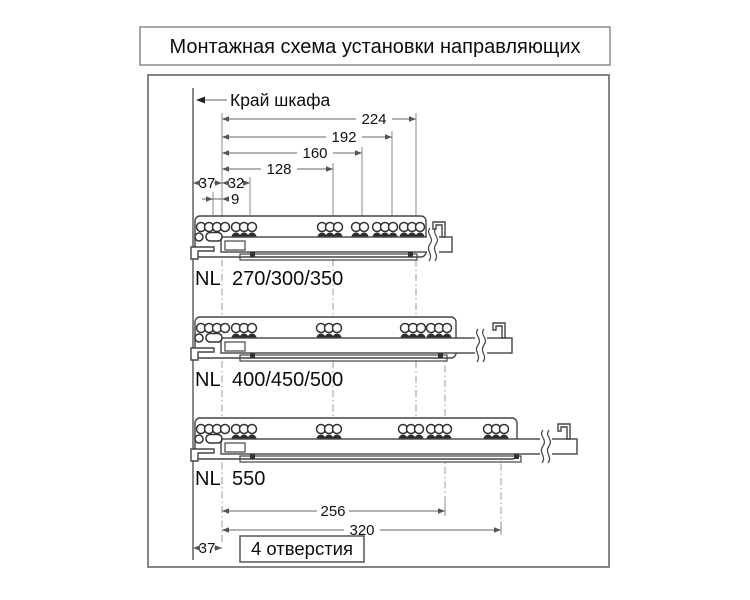 This screenshot has height=600, width=750. I want to click on top-dimensions: 224 192 160 128 37 32 9, so click(304, 159).